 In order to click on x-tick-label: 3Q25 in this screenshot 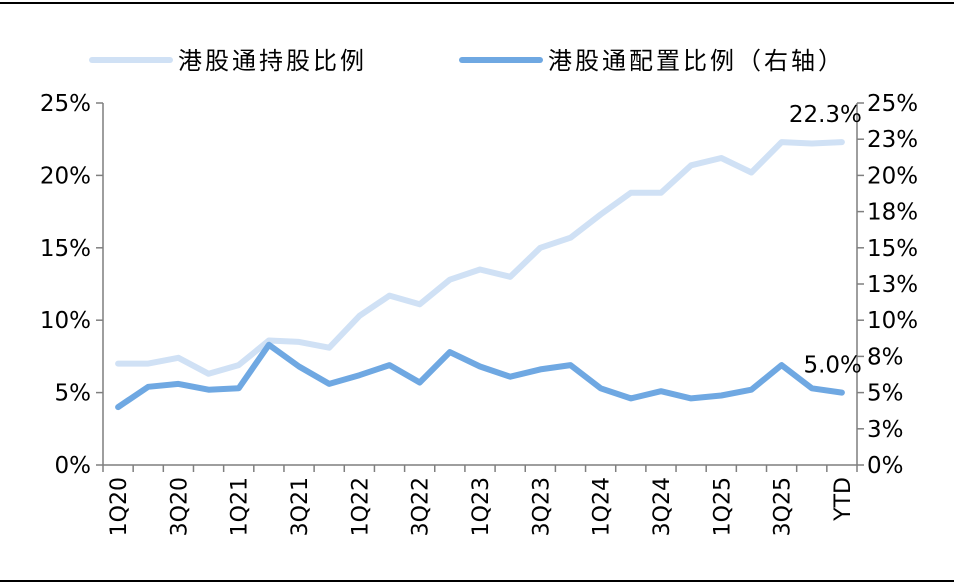, I will do `click(783, 506)`.